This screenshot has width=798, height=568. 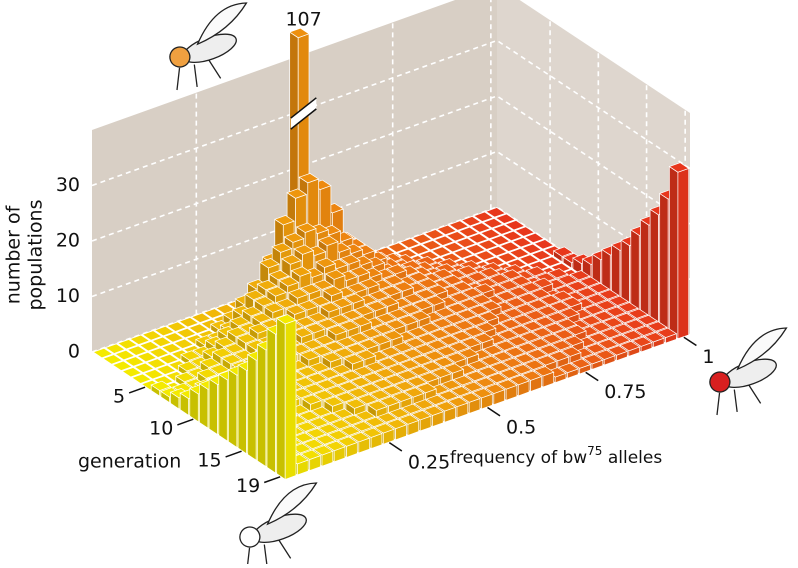 What do you see at coordinates (683, 253) in the screenshot?
I see `bar-front` at bounding box center [683, 253].